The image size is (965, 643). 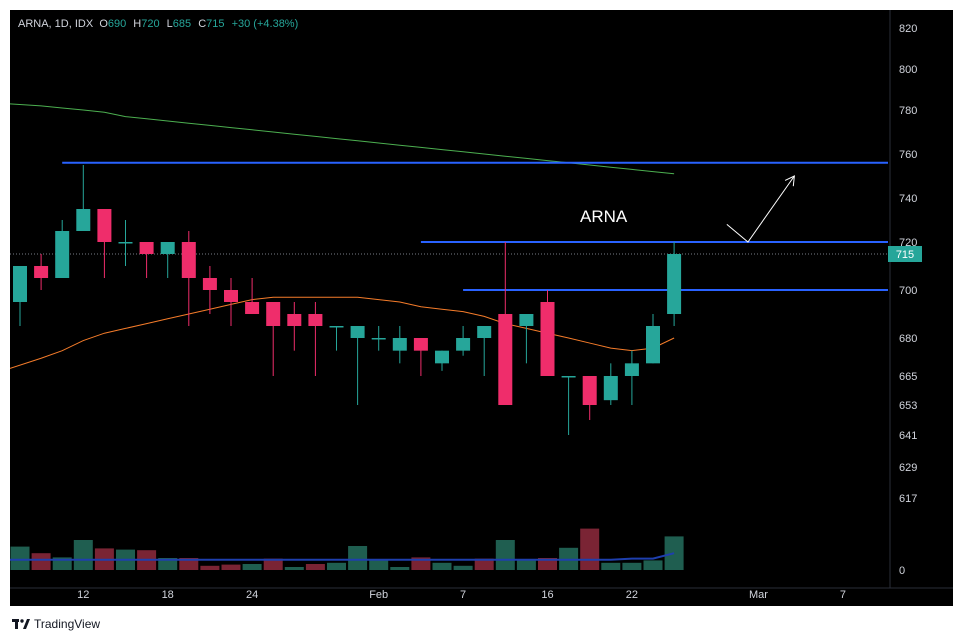 I want to click on time-tick-label: 7, so click(x=463, y=595).